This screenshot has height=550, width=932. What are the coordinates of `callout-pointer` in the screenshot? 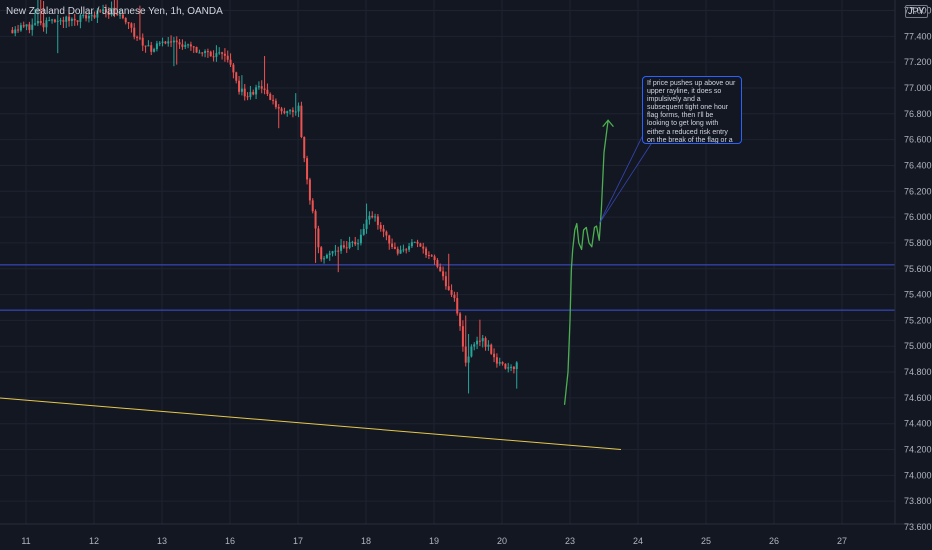 It's located at (625, 179).